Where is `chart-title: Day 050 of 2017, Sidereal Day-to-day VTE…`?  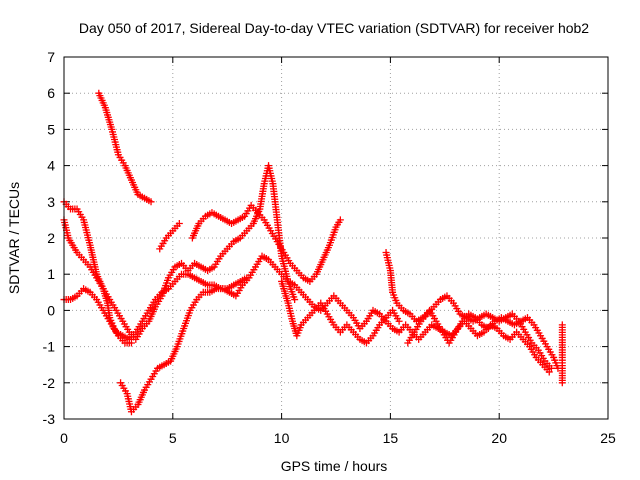
chart-title: Day 050 of 2017, Sidereal Day-to-day VTE… is located at coordinates (334, 28).